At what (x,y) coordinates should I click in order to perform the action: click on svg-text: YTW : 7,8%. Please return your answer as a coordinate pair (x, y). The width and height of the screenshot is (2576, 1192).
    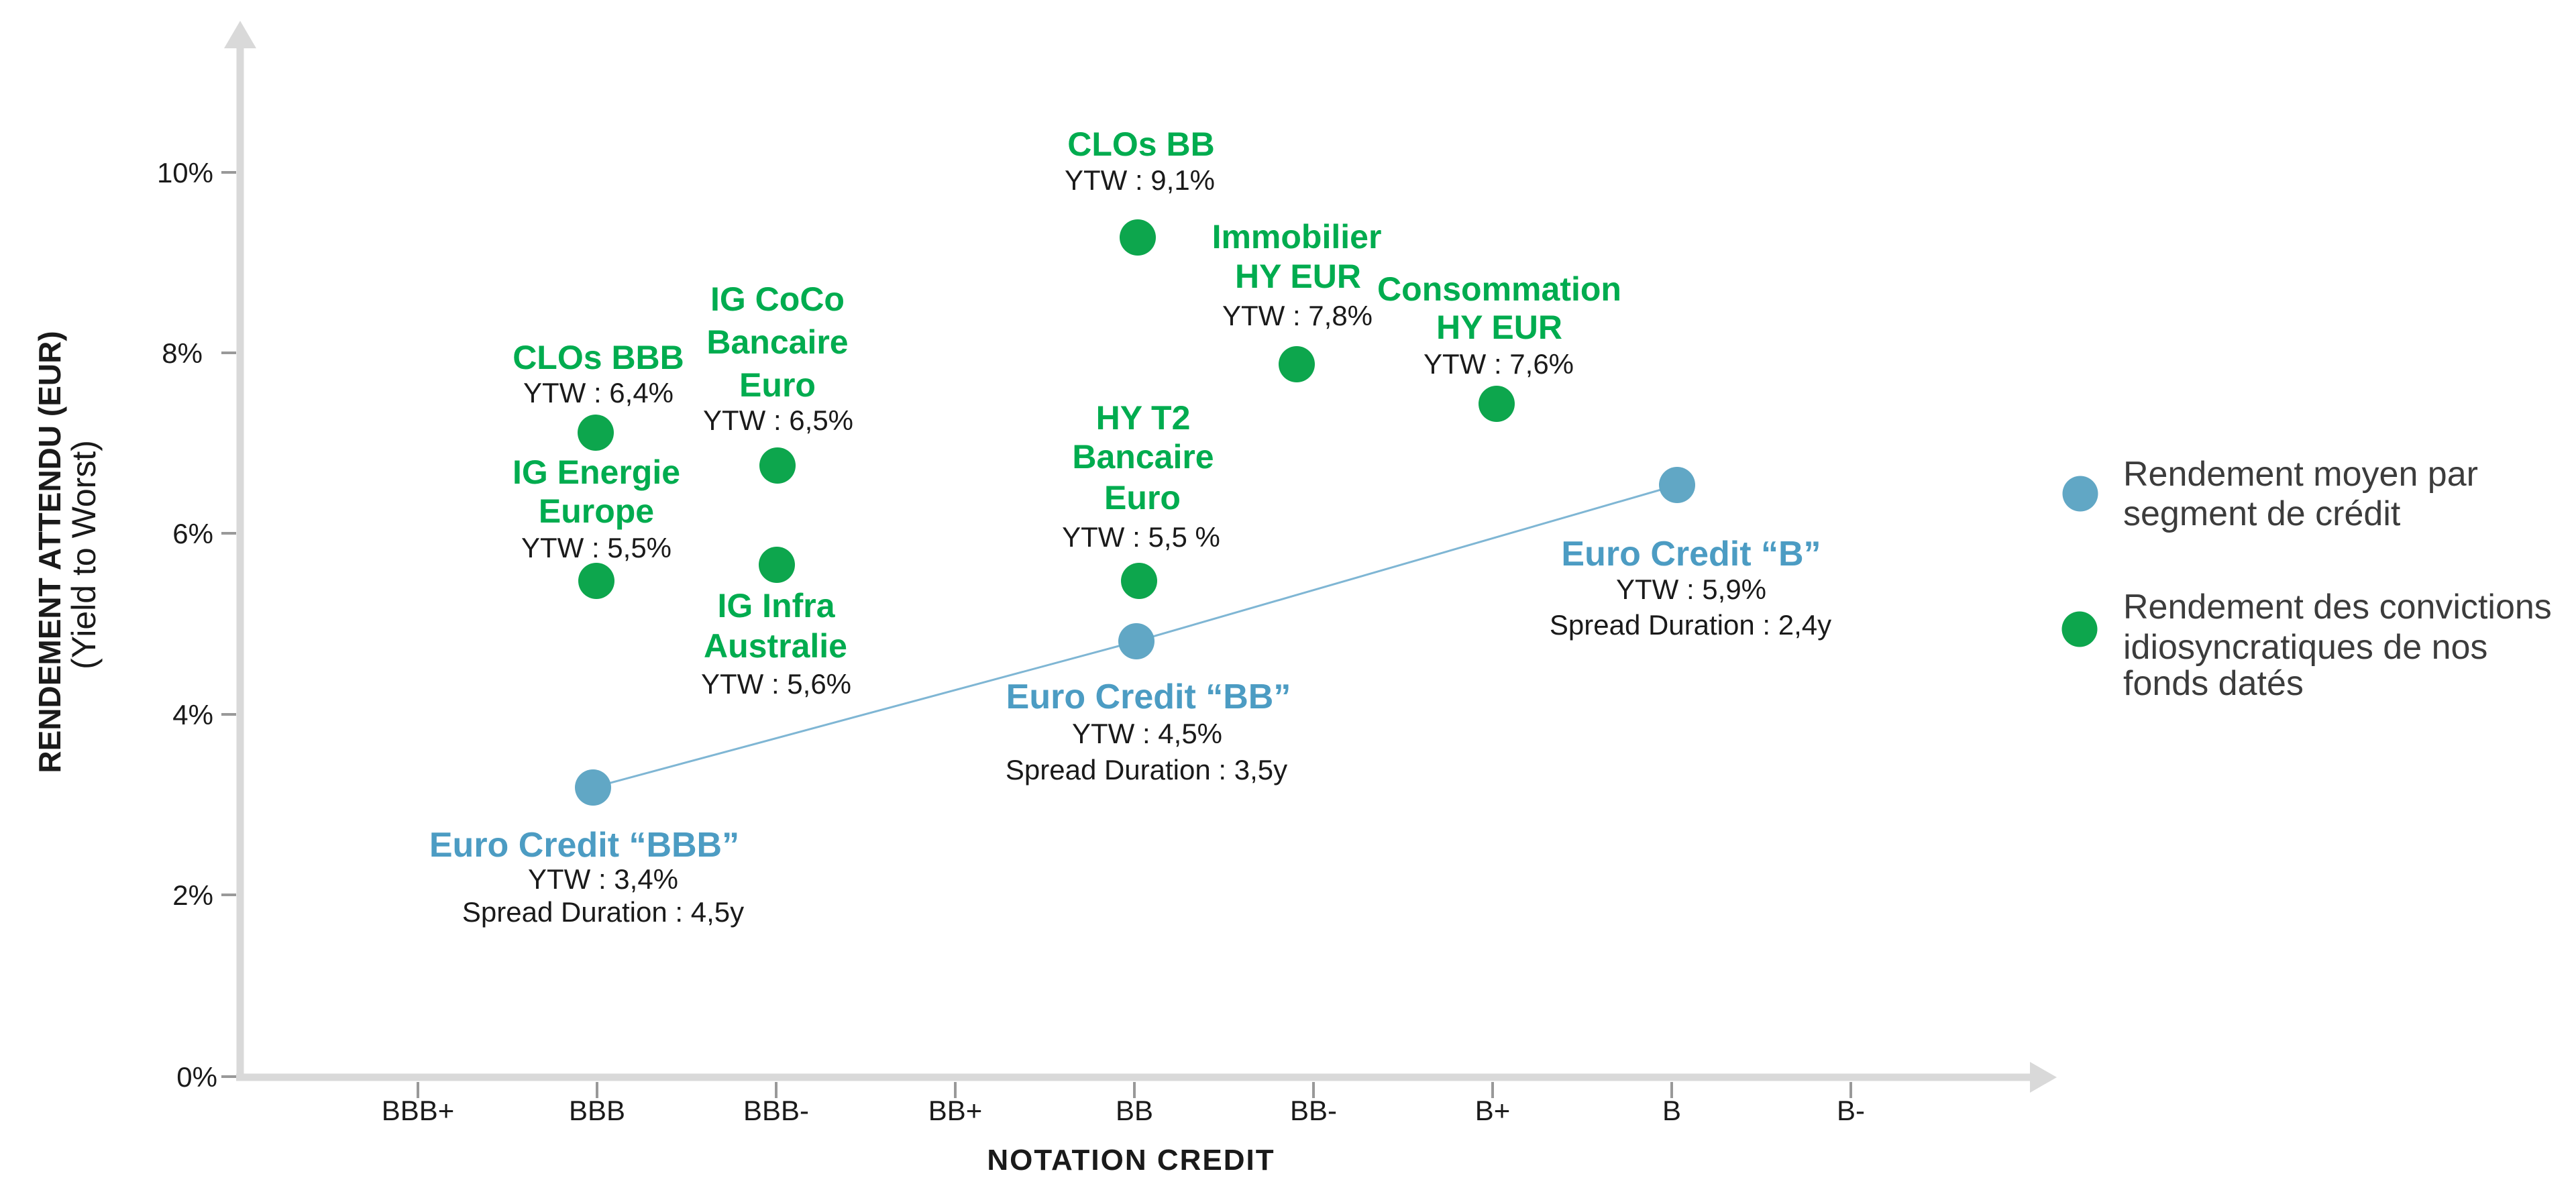
    Looking at the image, I should click on (1297, 315).